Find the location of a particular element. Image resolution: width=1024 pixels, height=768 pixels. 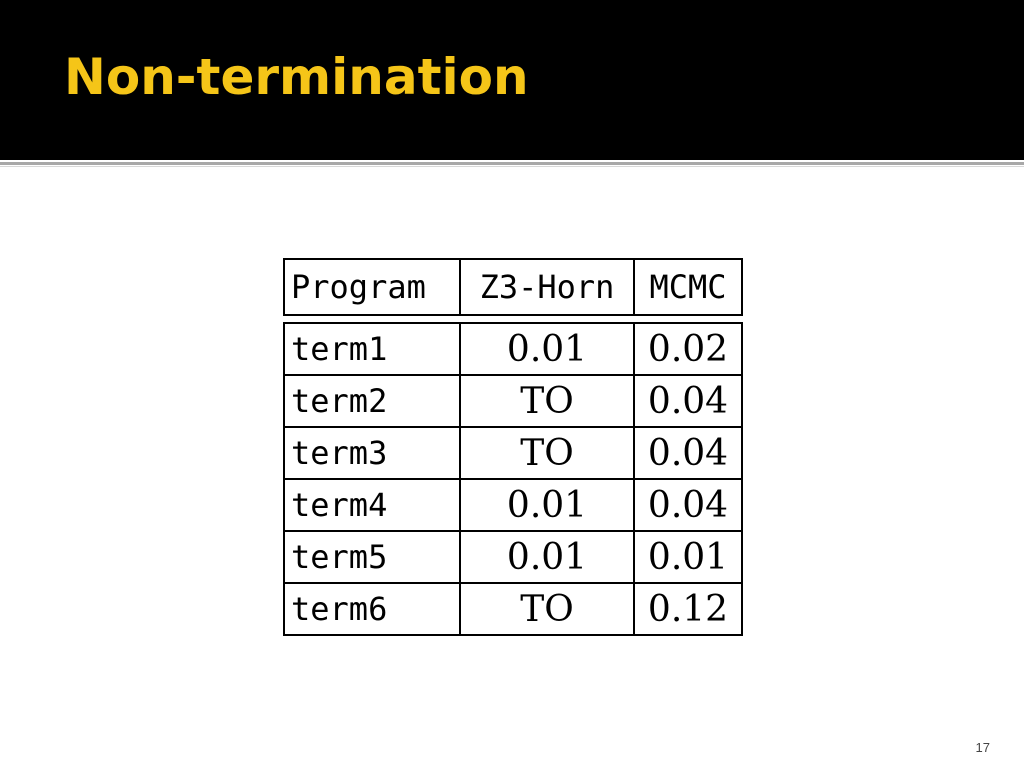

header-gap is located at coordinates (513, 319).